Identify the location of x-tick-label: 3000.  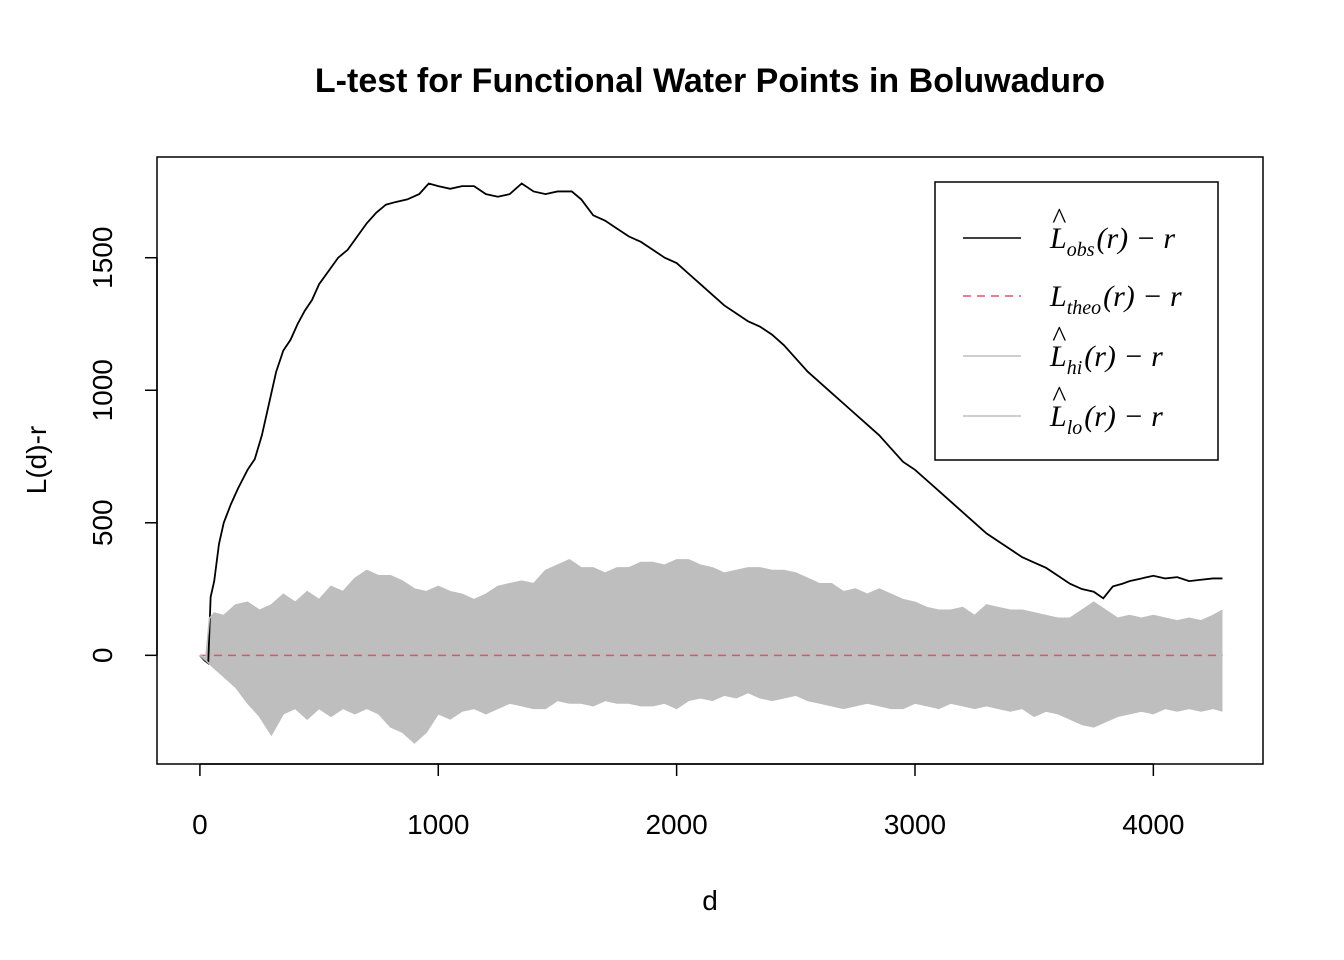
(915, 824).